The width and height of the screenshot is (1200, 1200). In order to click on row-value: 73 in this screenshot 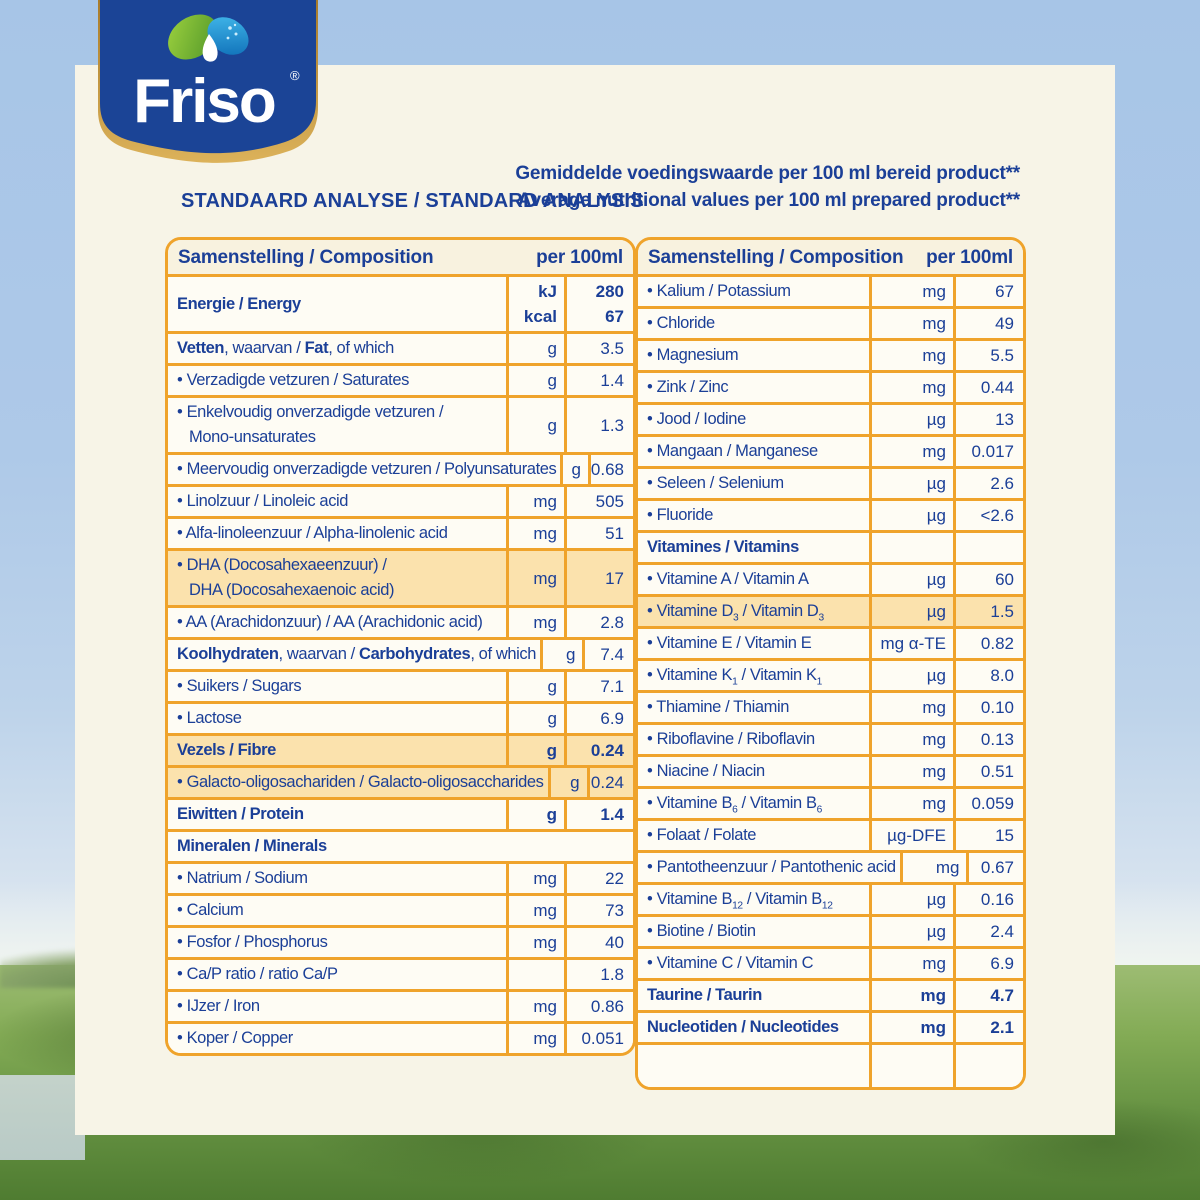, I will do `click(598, 910)`.